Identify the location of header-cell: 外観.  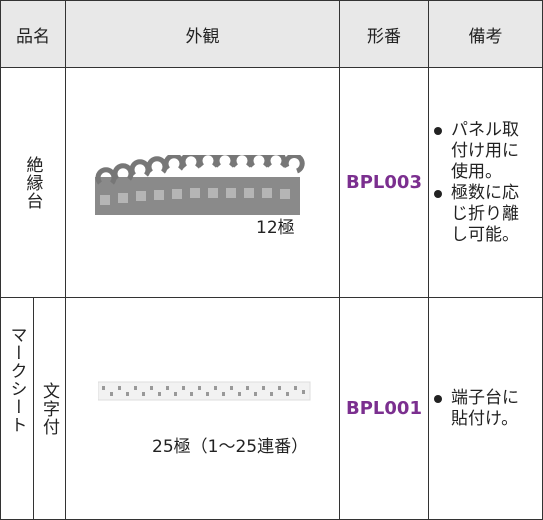
(203, 34).